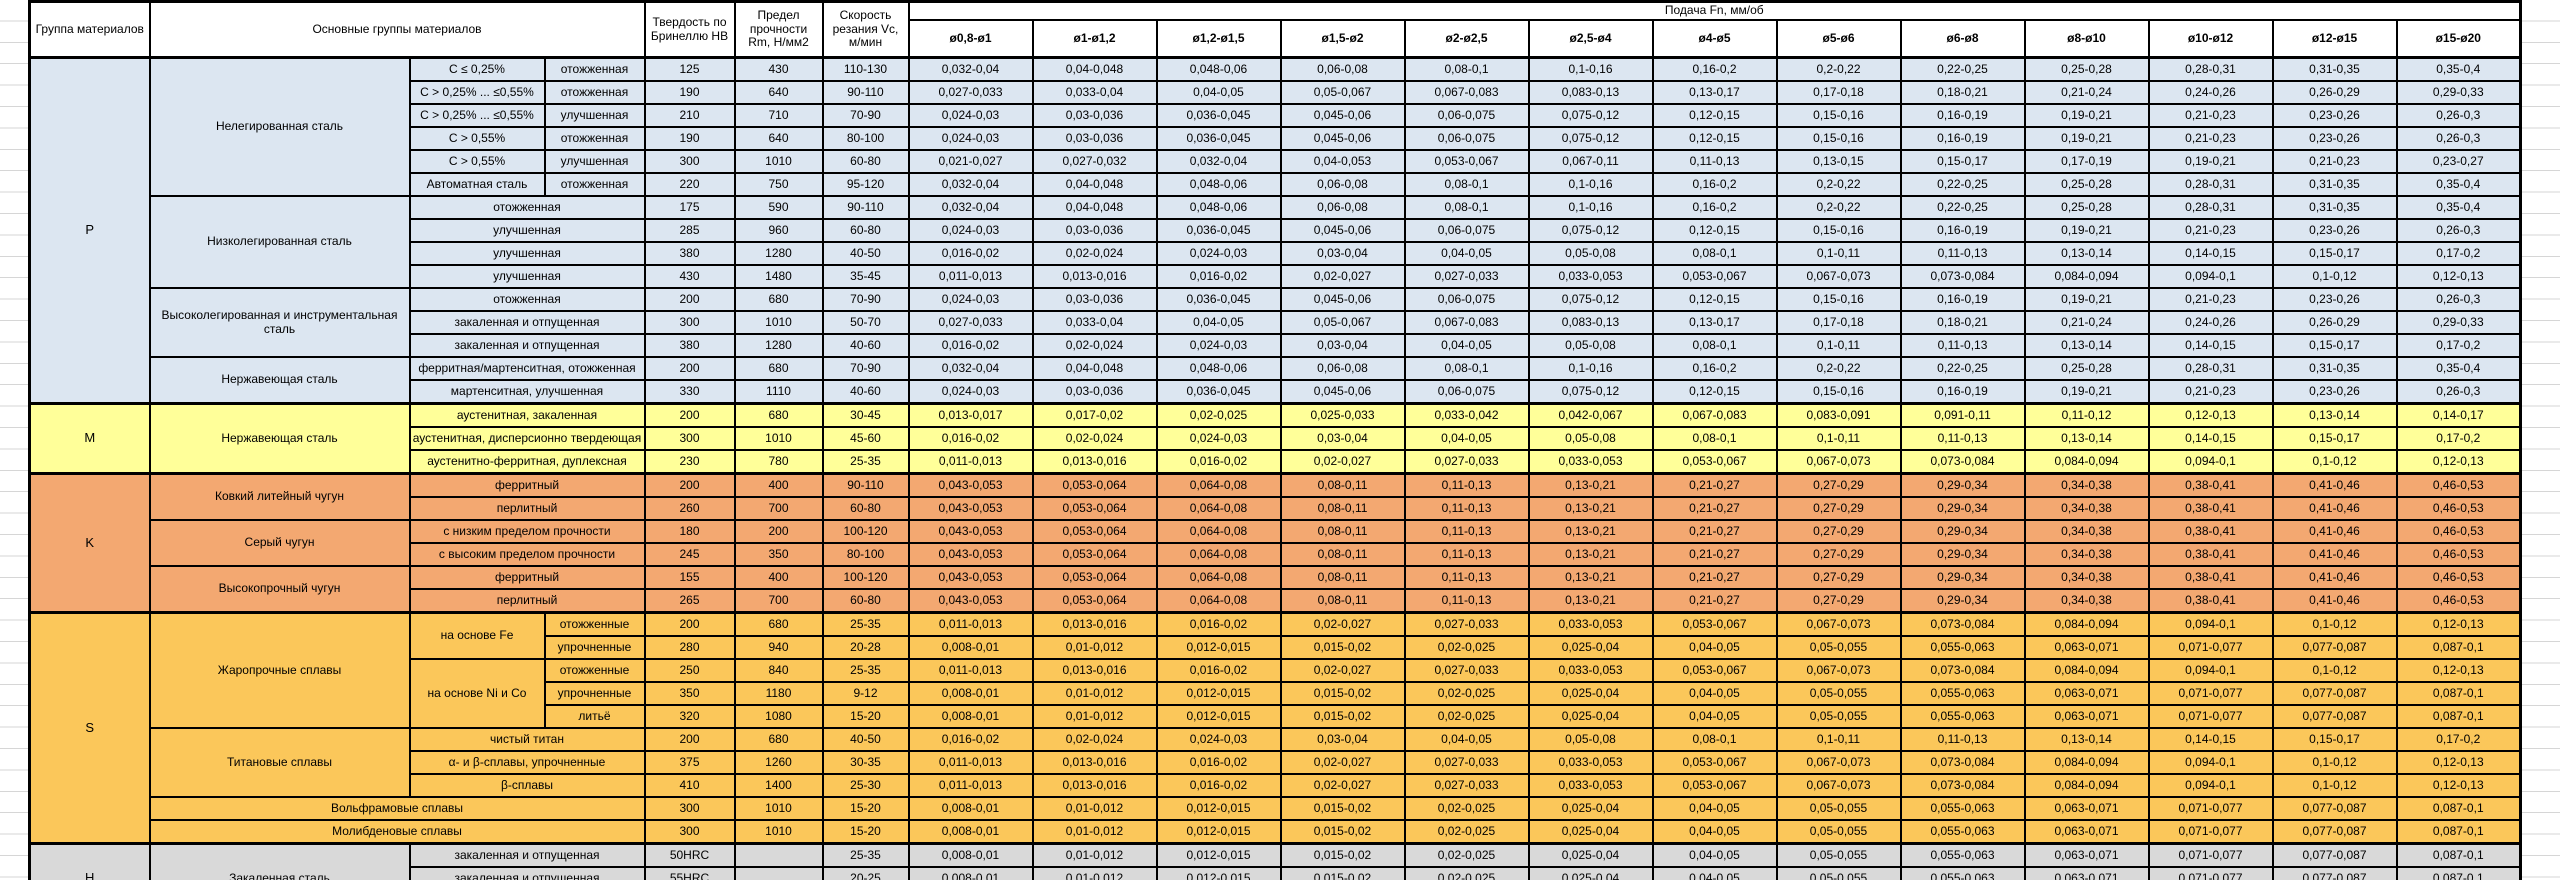  Describe the element at coordinates (865, 392) in the screenshot. I see `cutting-speed-cell: 40-60` at that location.